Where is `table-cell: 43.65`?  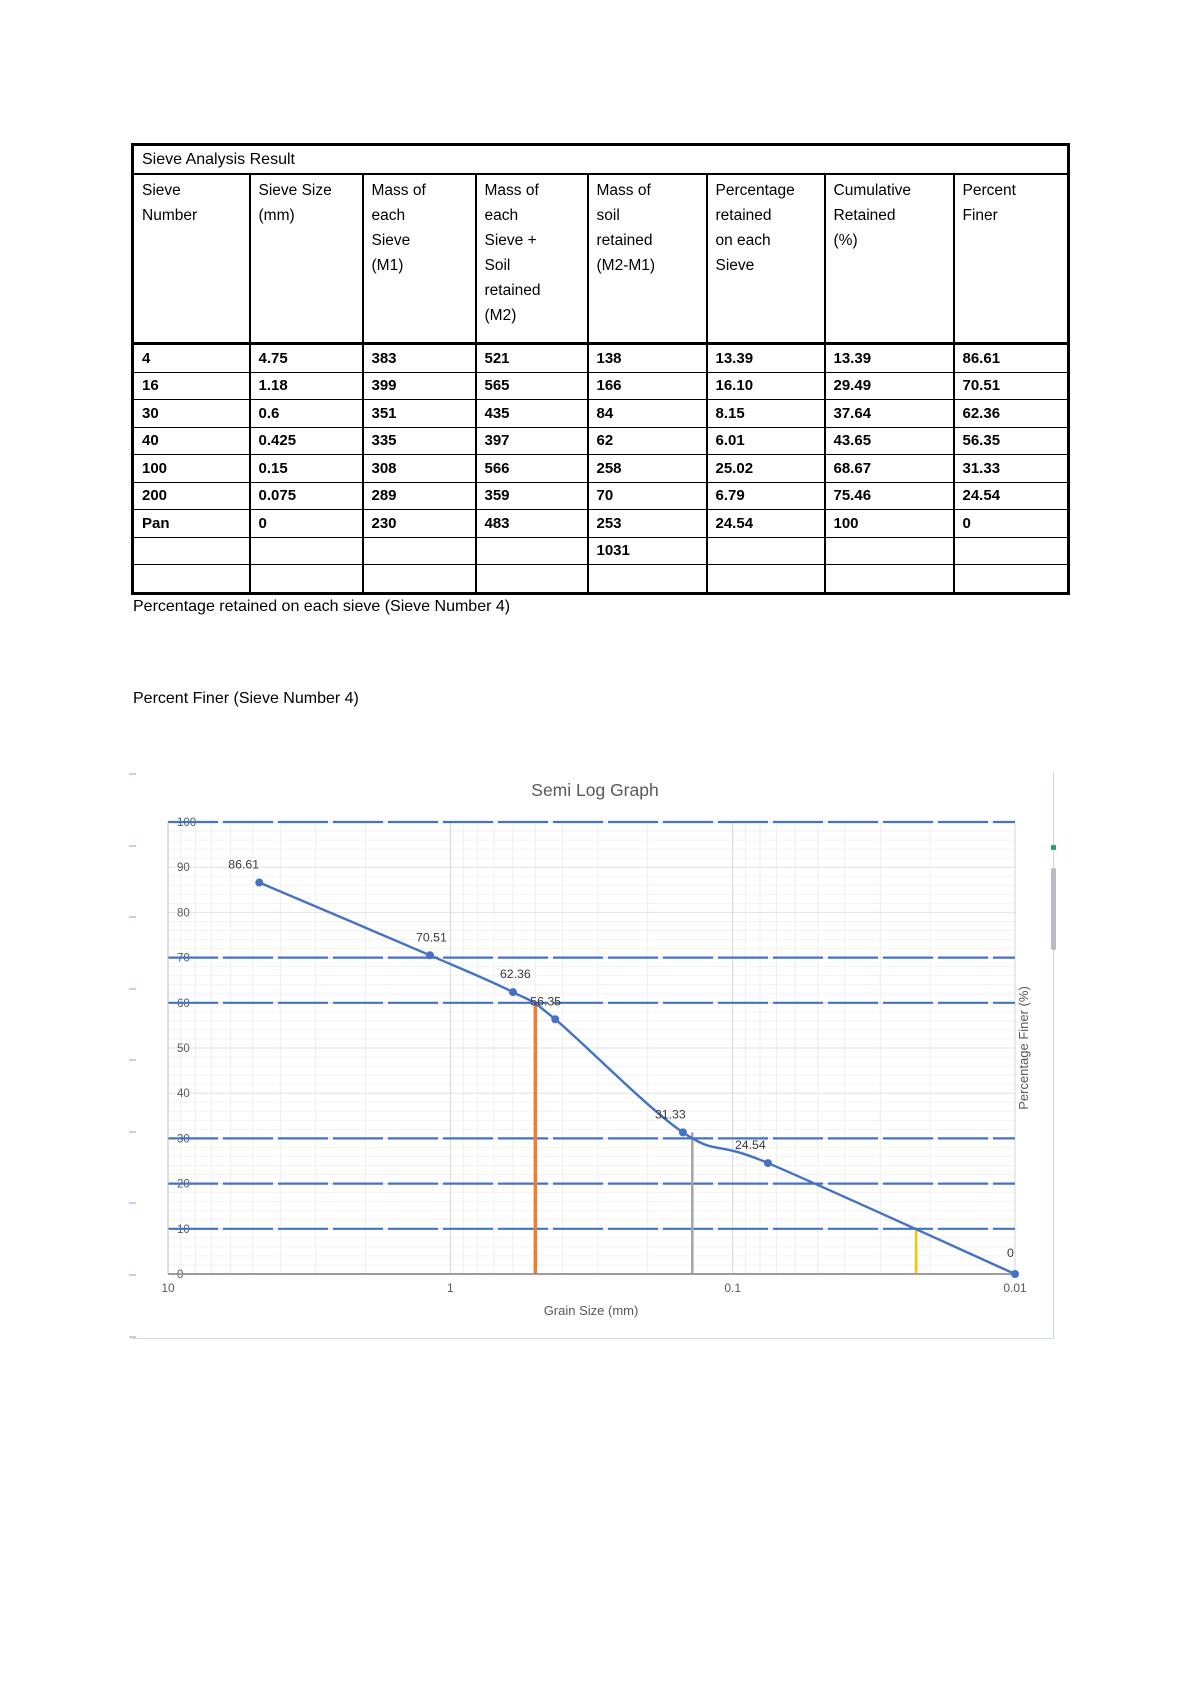 table-cell: 43.65 is located at coordinates (889, 440).